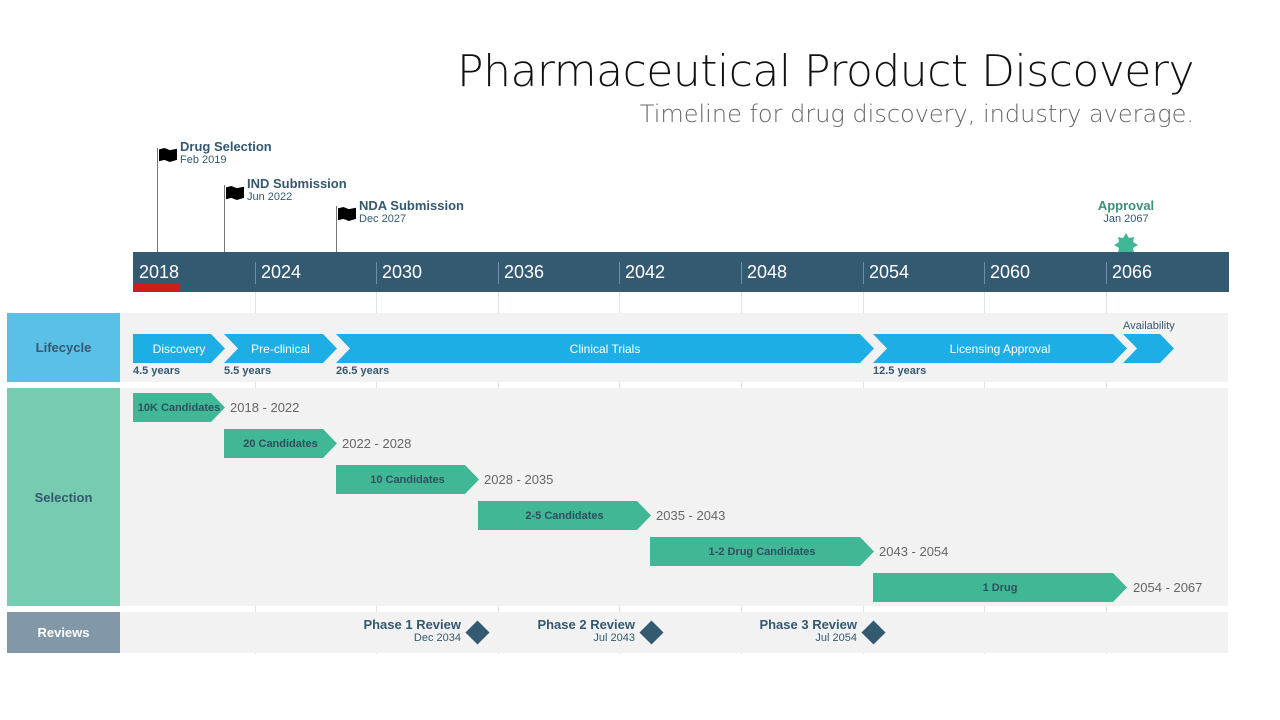 This screenshot has width=1280, height=720. I want to click on milestone-title: Drug Selection, so click(226, 146).